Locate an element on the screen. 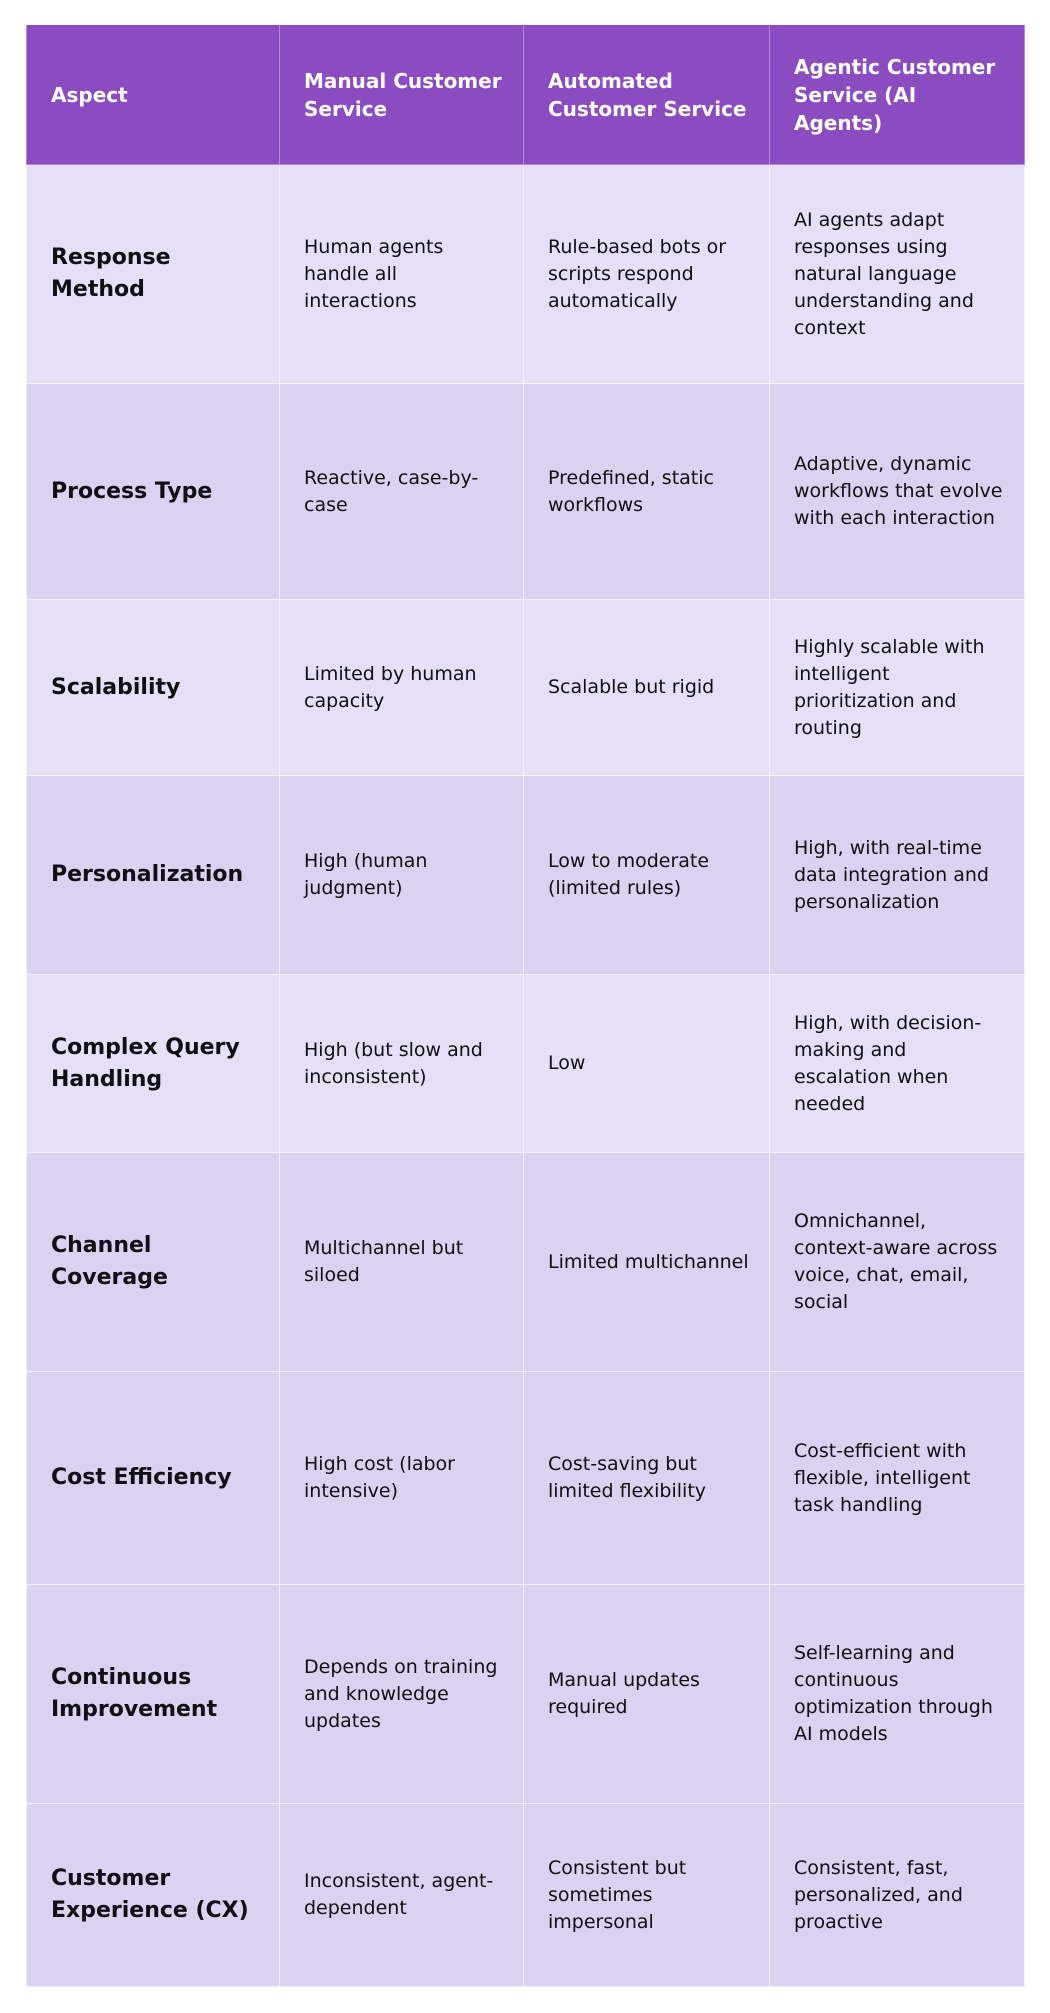 Image resolution: width=1050 pixels, height=2013 pixels. aspect-cell: Complex Query Handling is located at coordinates (153, 1063).